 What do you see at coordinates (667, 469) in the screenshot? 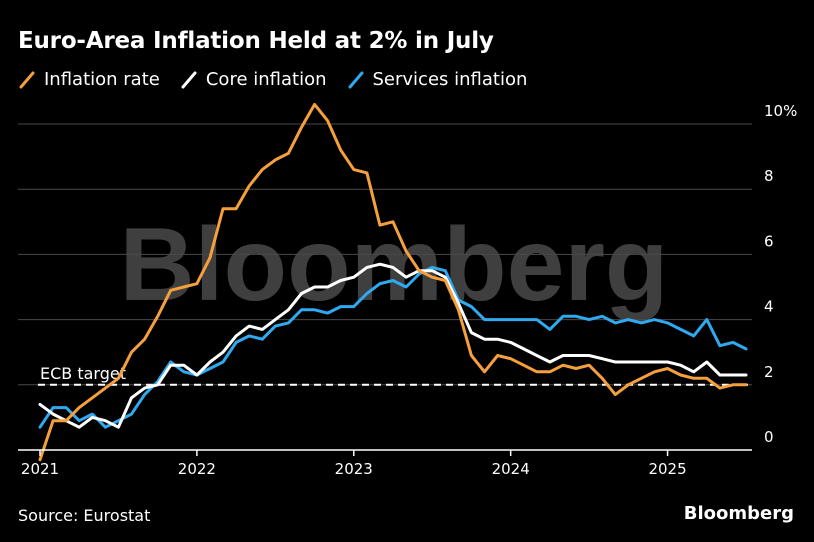
I see `x-tick-label-2025: 2025` at bounding box center [667, 469].